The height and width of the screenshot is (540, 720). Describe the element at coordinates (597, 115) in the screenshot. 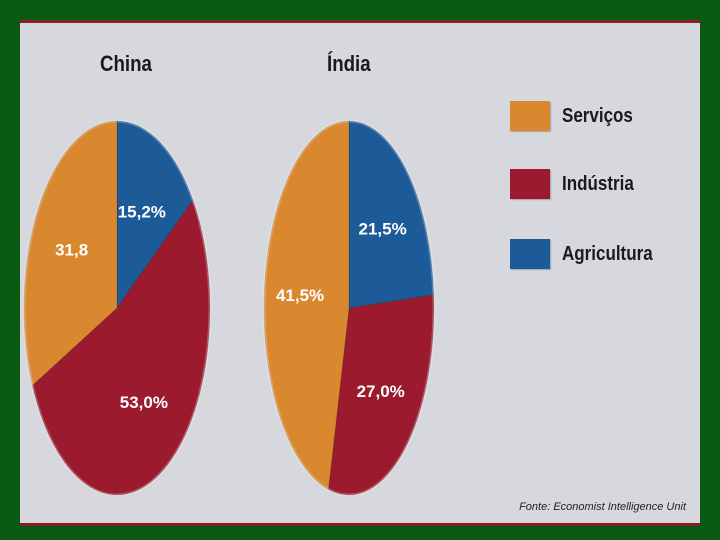

I see `legend-label-servicos: Serviços` at that location.